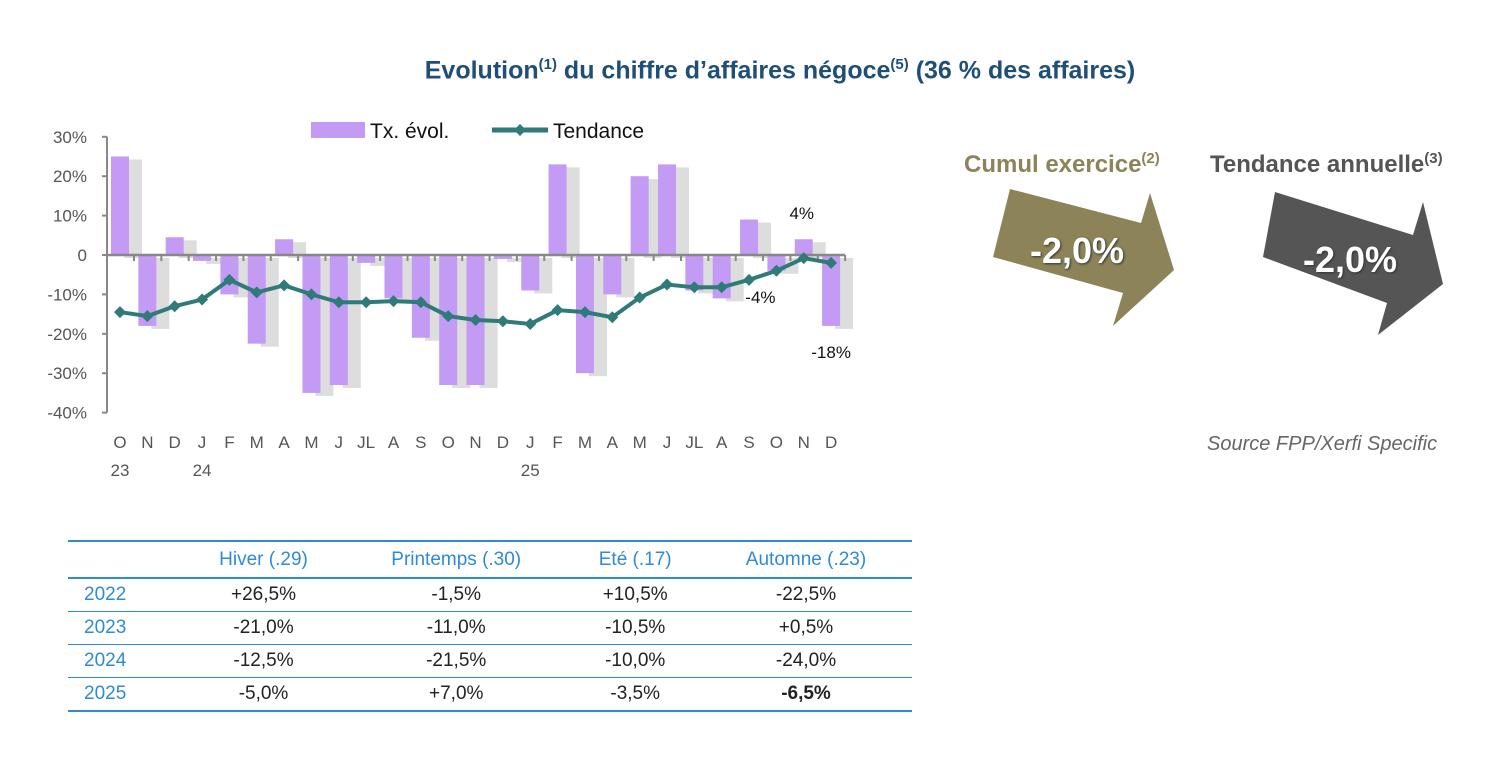  I want to click on header-cell, so click(126, 559).